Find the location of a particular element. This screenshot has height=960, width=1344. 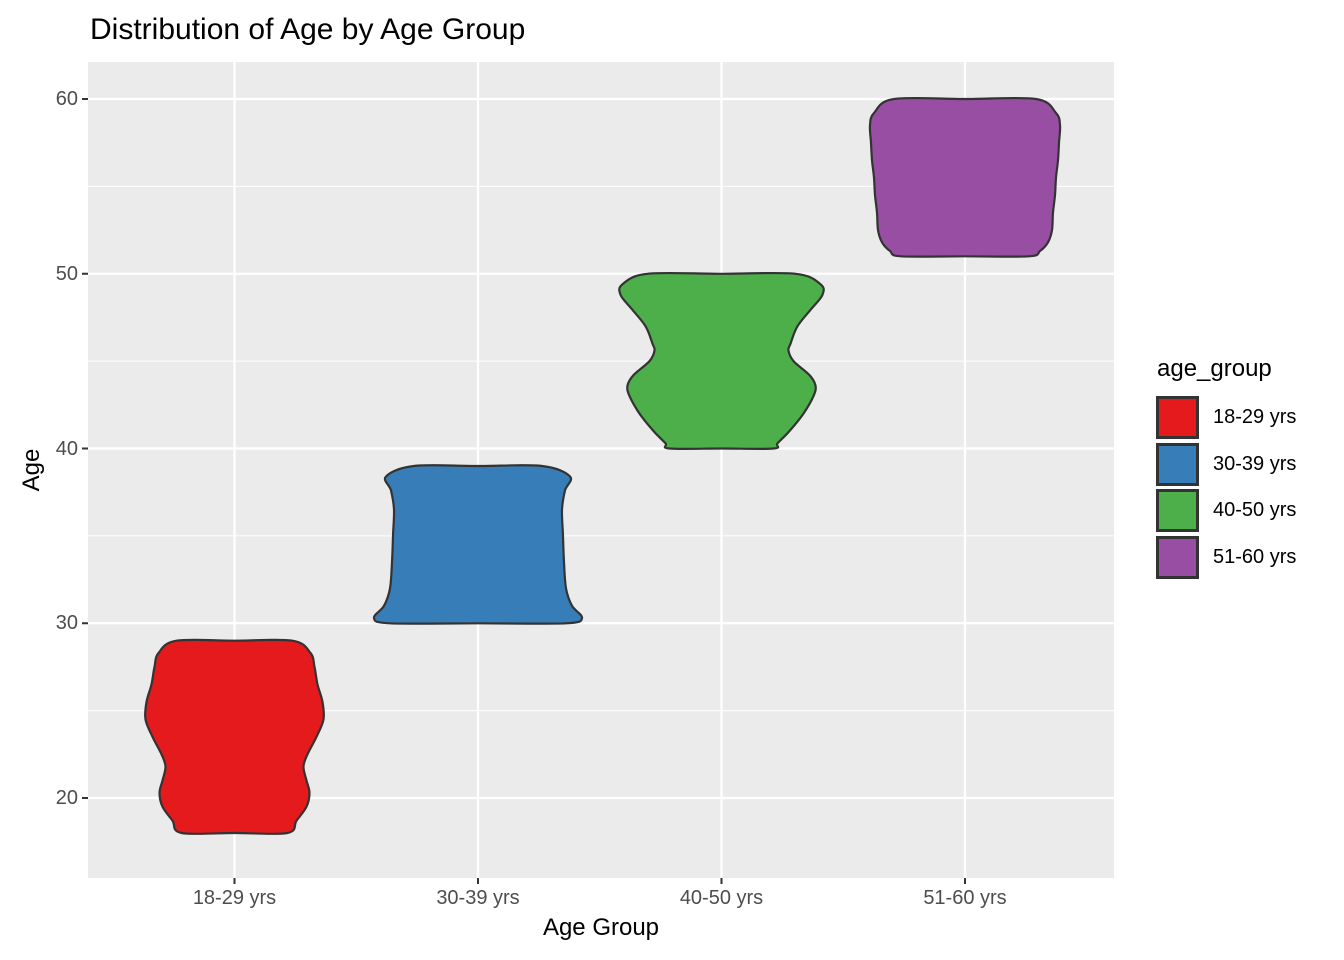

legend-item: 40-50 yrs is located at coordinates (1226, 510).